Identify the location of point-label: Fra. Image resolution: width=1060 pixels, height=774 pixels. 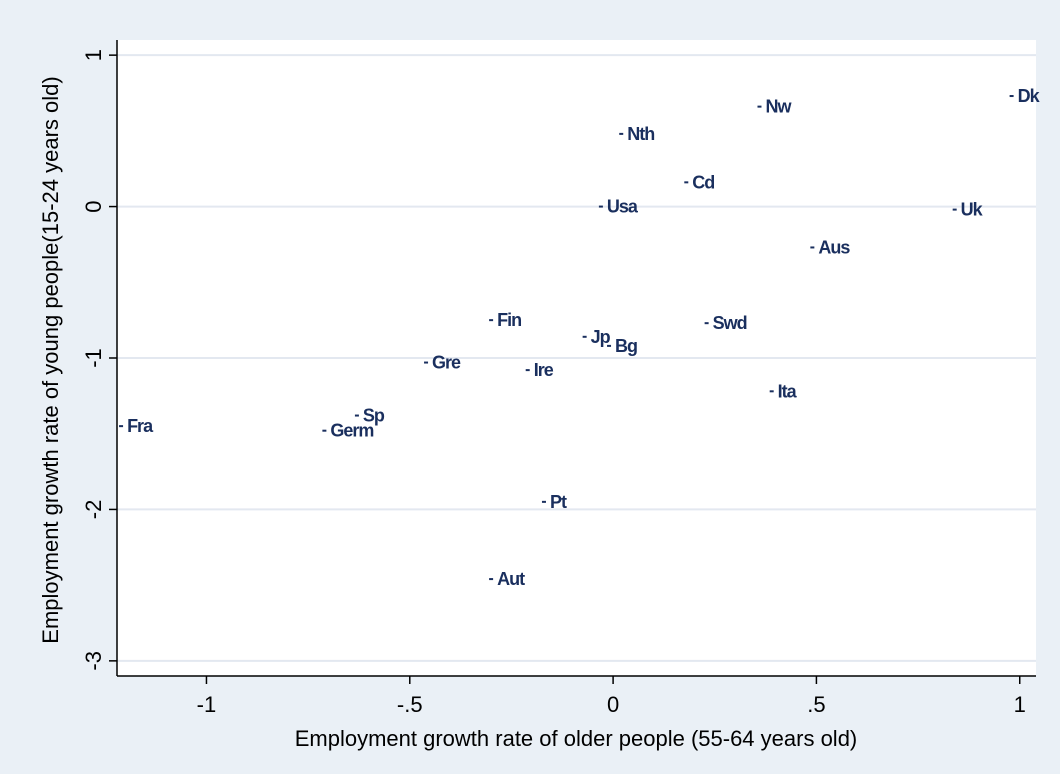
(140, 426).